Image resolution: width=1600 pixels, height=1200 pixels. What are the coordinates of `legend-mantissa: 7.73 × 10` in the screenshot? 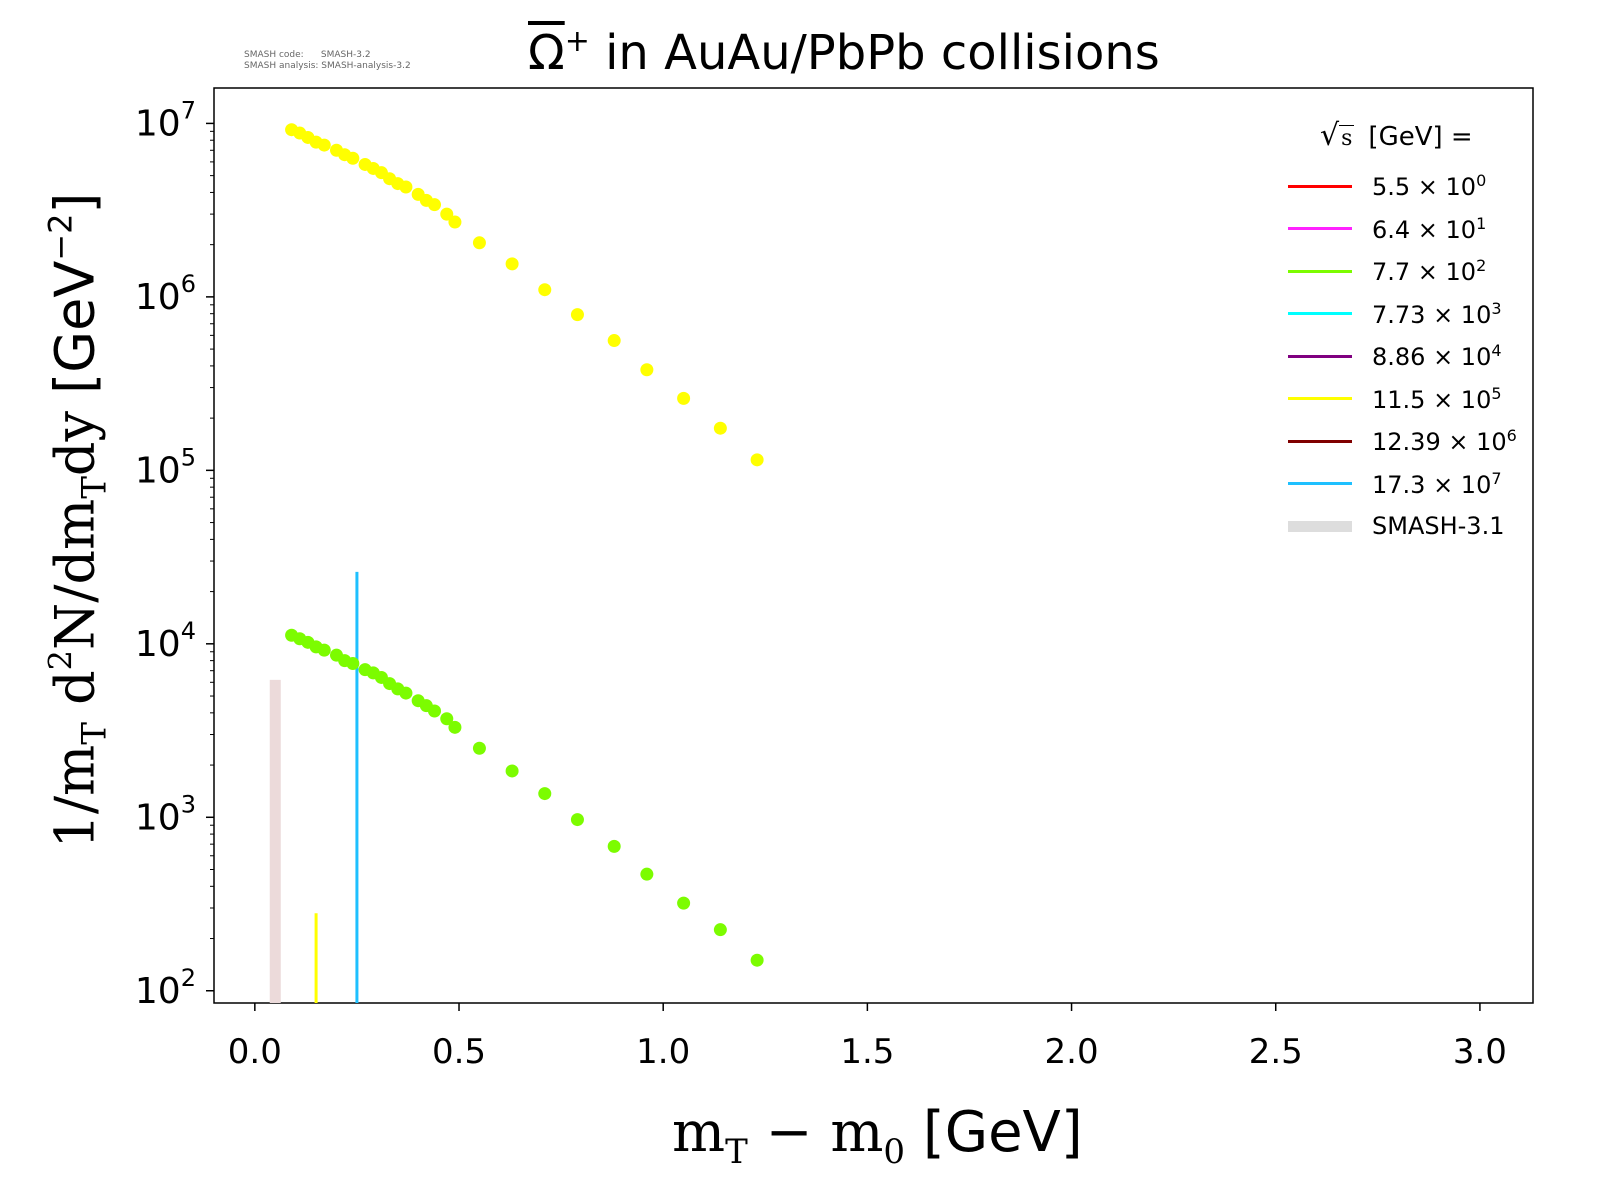 It's located at (1432, 314).